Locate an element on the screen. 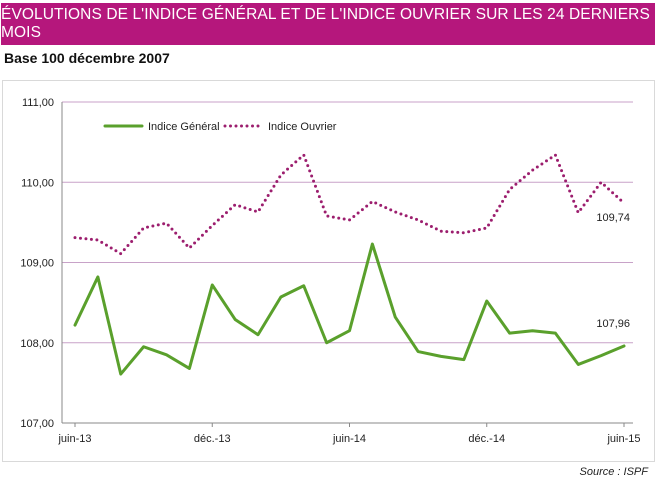 The width and height of the screenshot is (660, 491). y-tick-label: 110,00 is located at coordinates (37, 183).